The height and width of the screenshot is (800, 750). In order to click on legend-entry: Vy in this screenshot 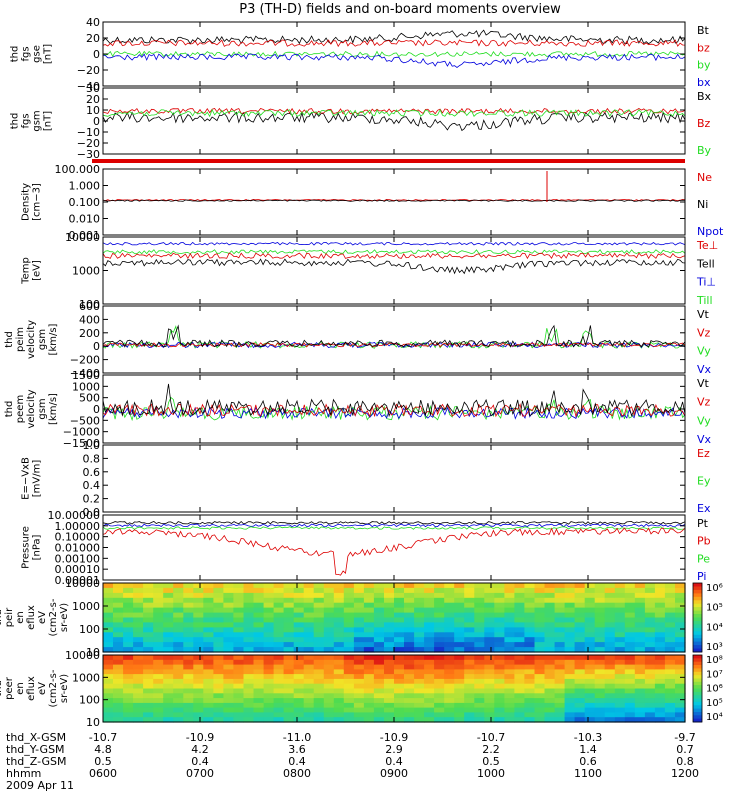, I will do `click(704, 420)`.